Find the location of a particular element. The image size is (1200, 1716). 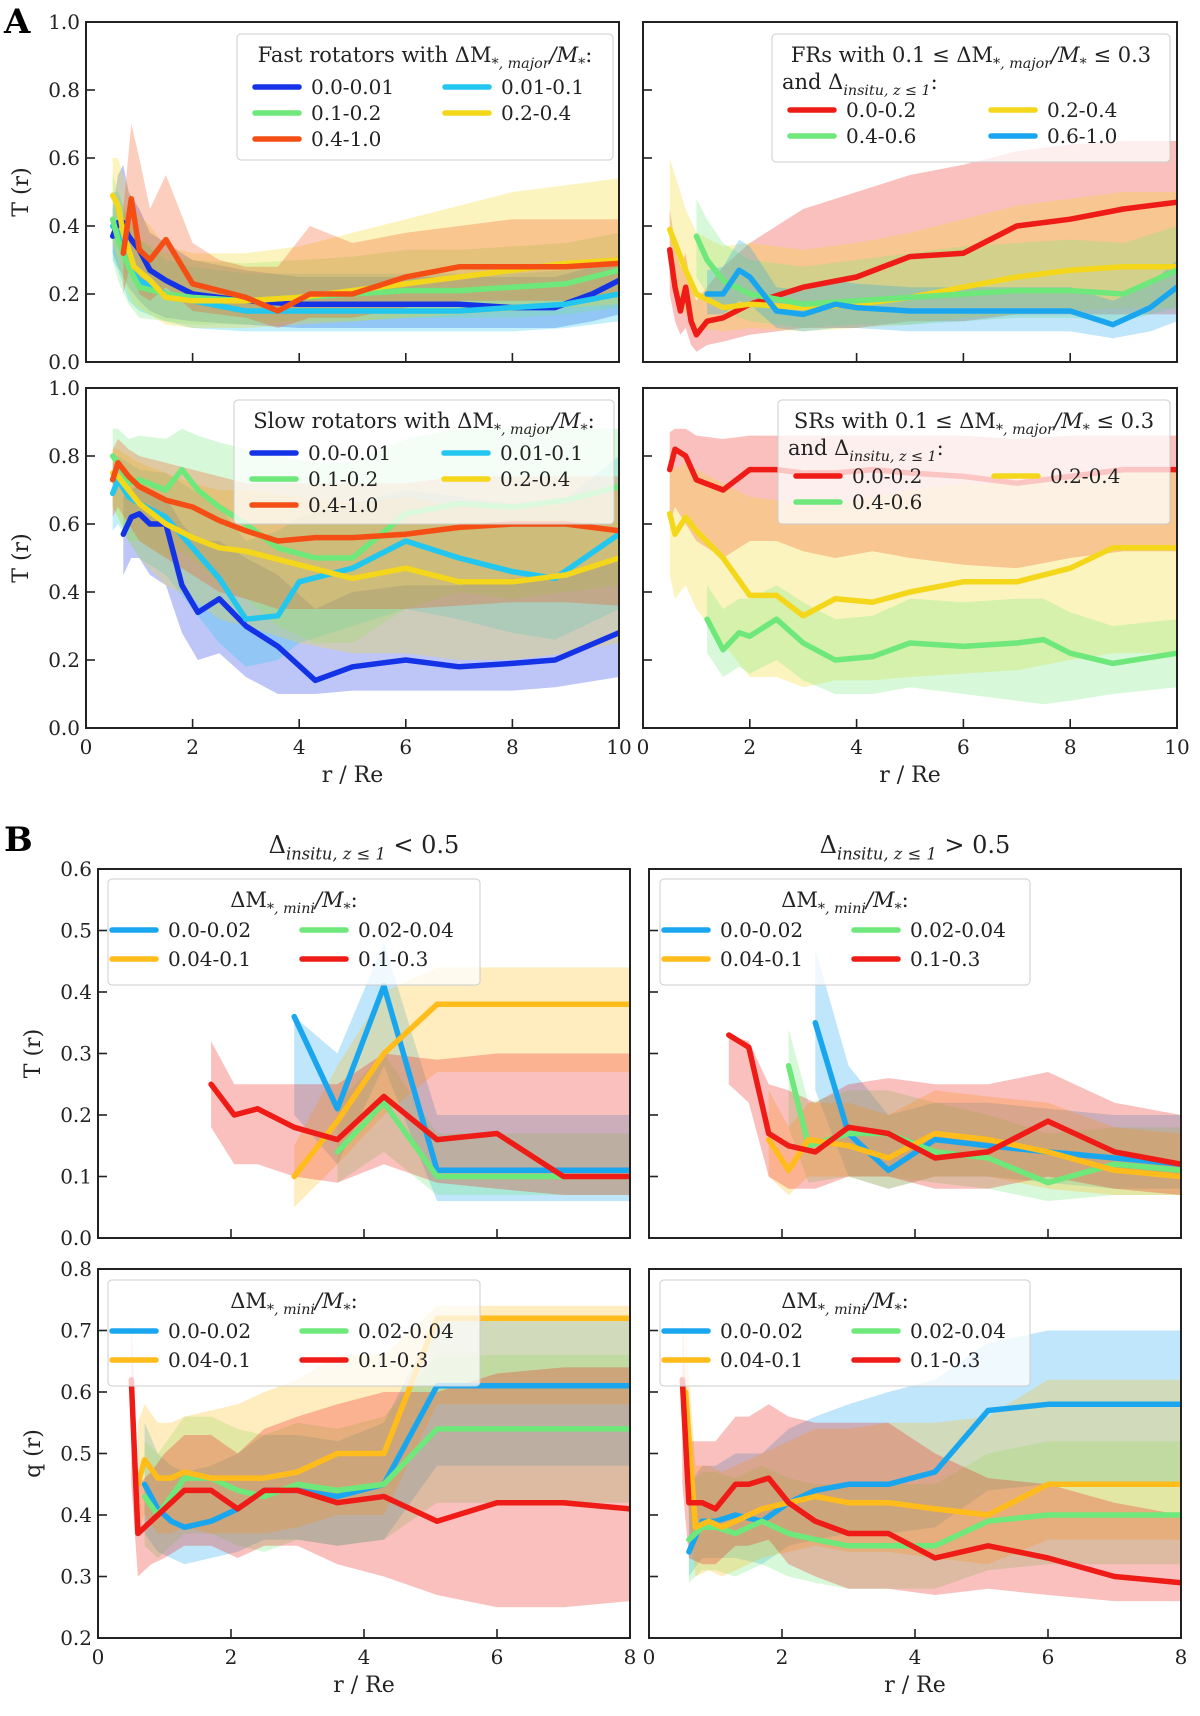

y-tick-label: 0.2 is located at coordinates (76, 1638).